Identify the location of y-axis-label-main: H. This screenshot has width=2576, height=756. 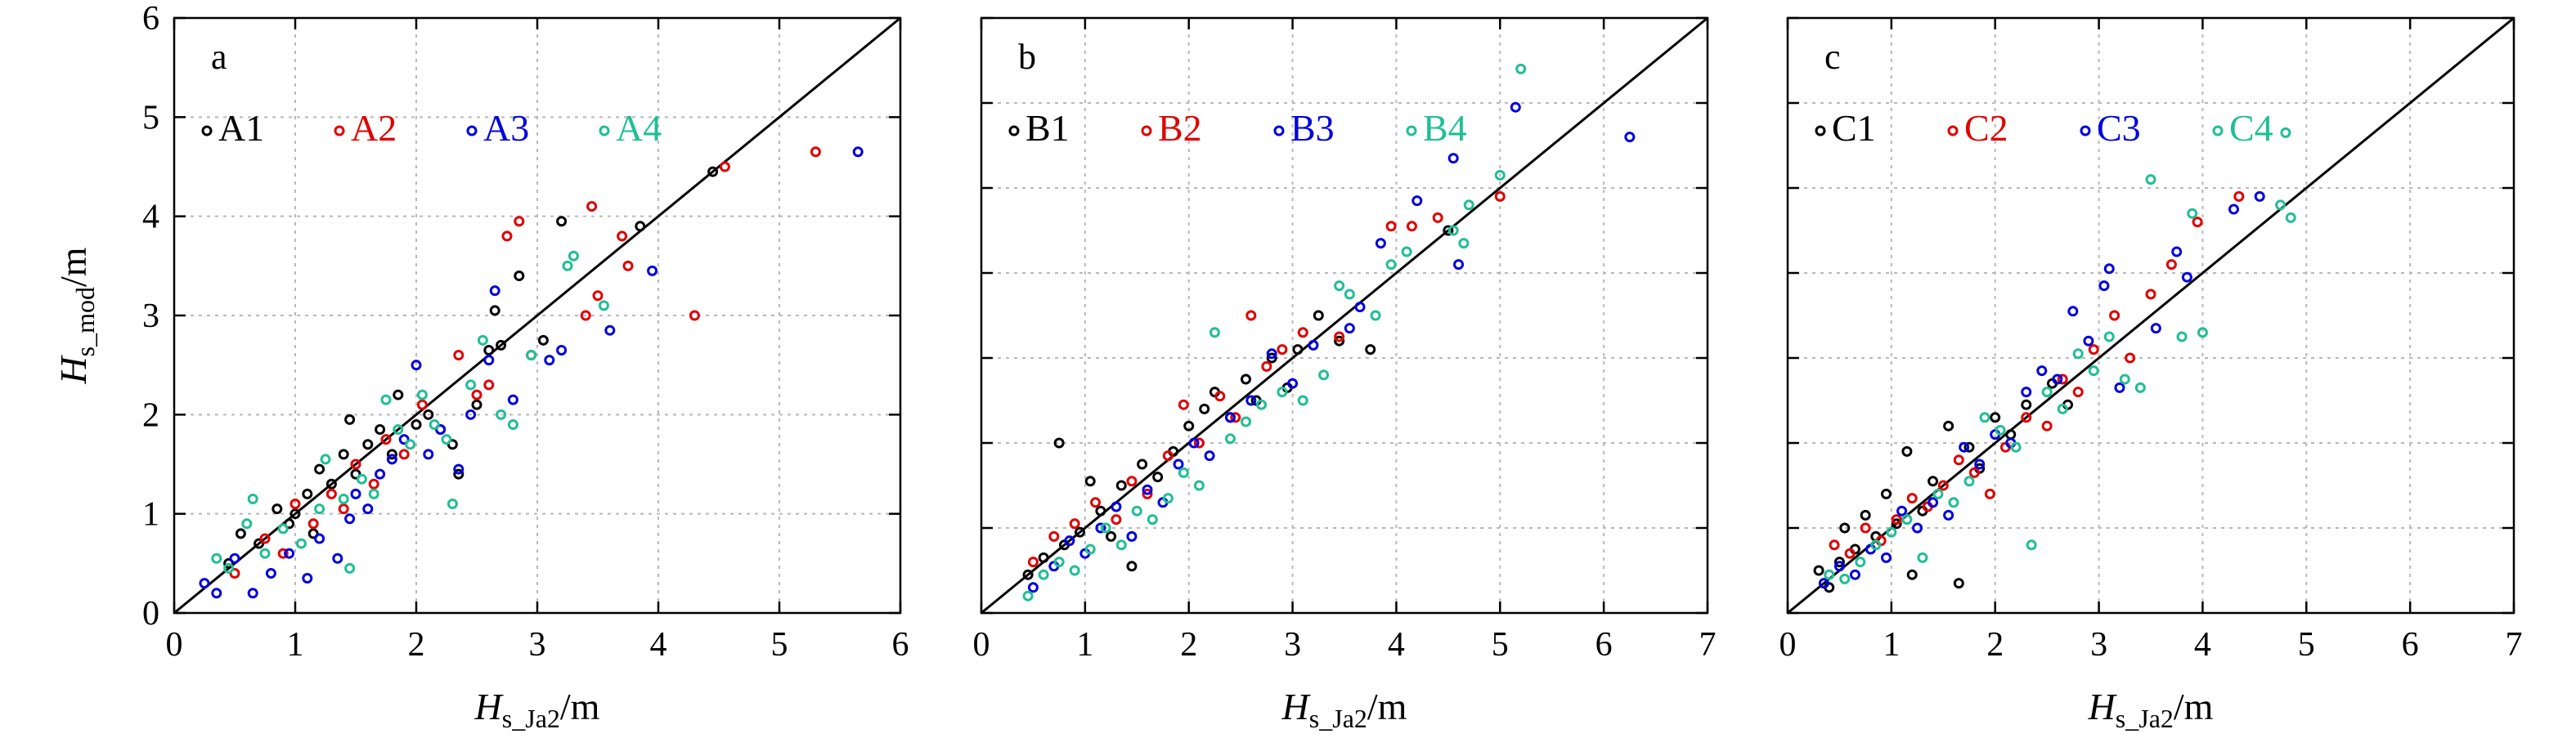
(73, 370).